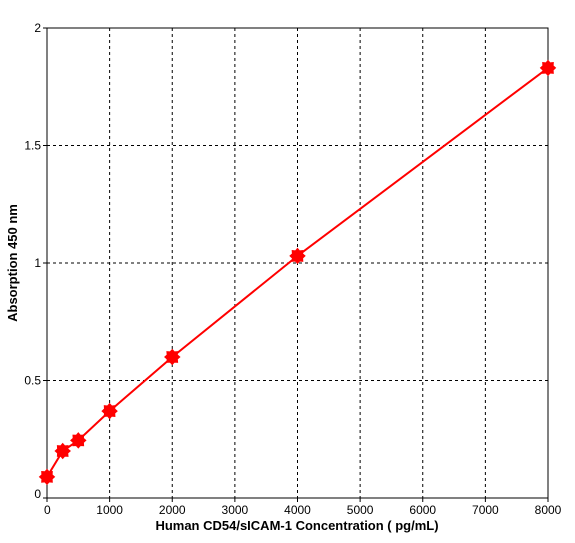 Image resolution: width=575 pixels, height=543 pixels. Describe the element at coordinates (32, 146) in the screenshot. I see `y-tick-label: 1.5` at that location.